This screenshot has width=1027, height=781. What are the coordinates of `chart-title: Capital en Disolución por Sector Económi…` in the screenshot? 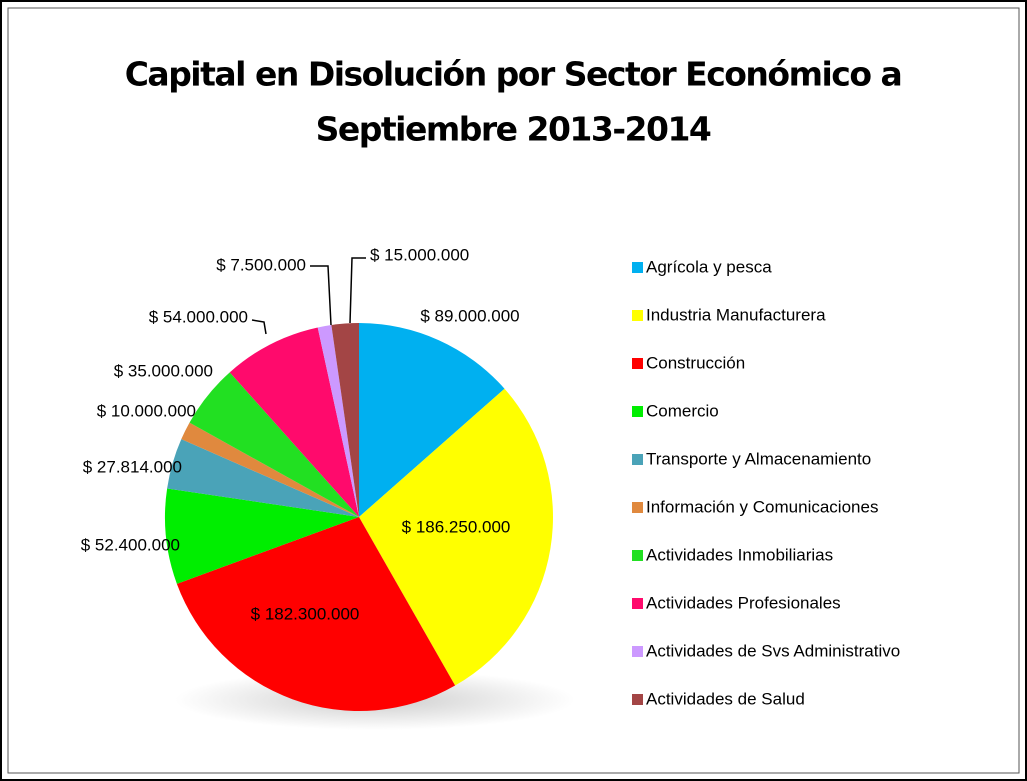 It's located at (513, 74).